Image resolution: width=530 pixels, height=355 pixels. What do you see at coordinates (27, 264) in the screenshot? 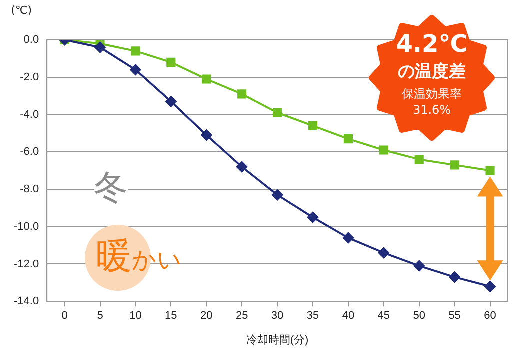
I see `y-tick-label: -12.0` at bounding box center [27, 264].